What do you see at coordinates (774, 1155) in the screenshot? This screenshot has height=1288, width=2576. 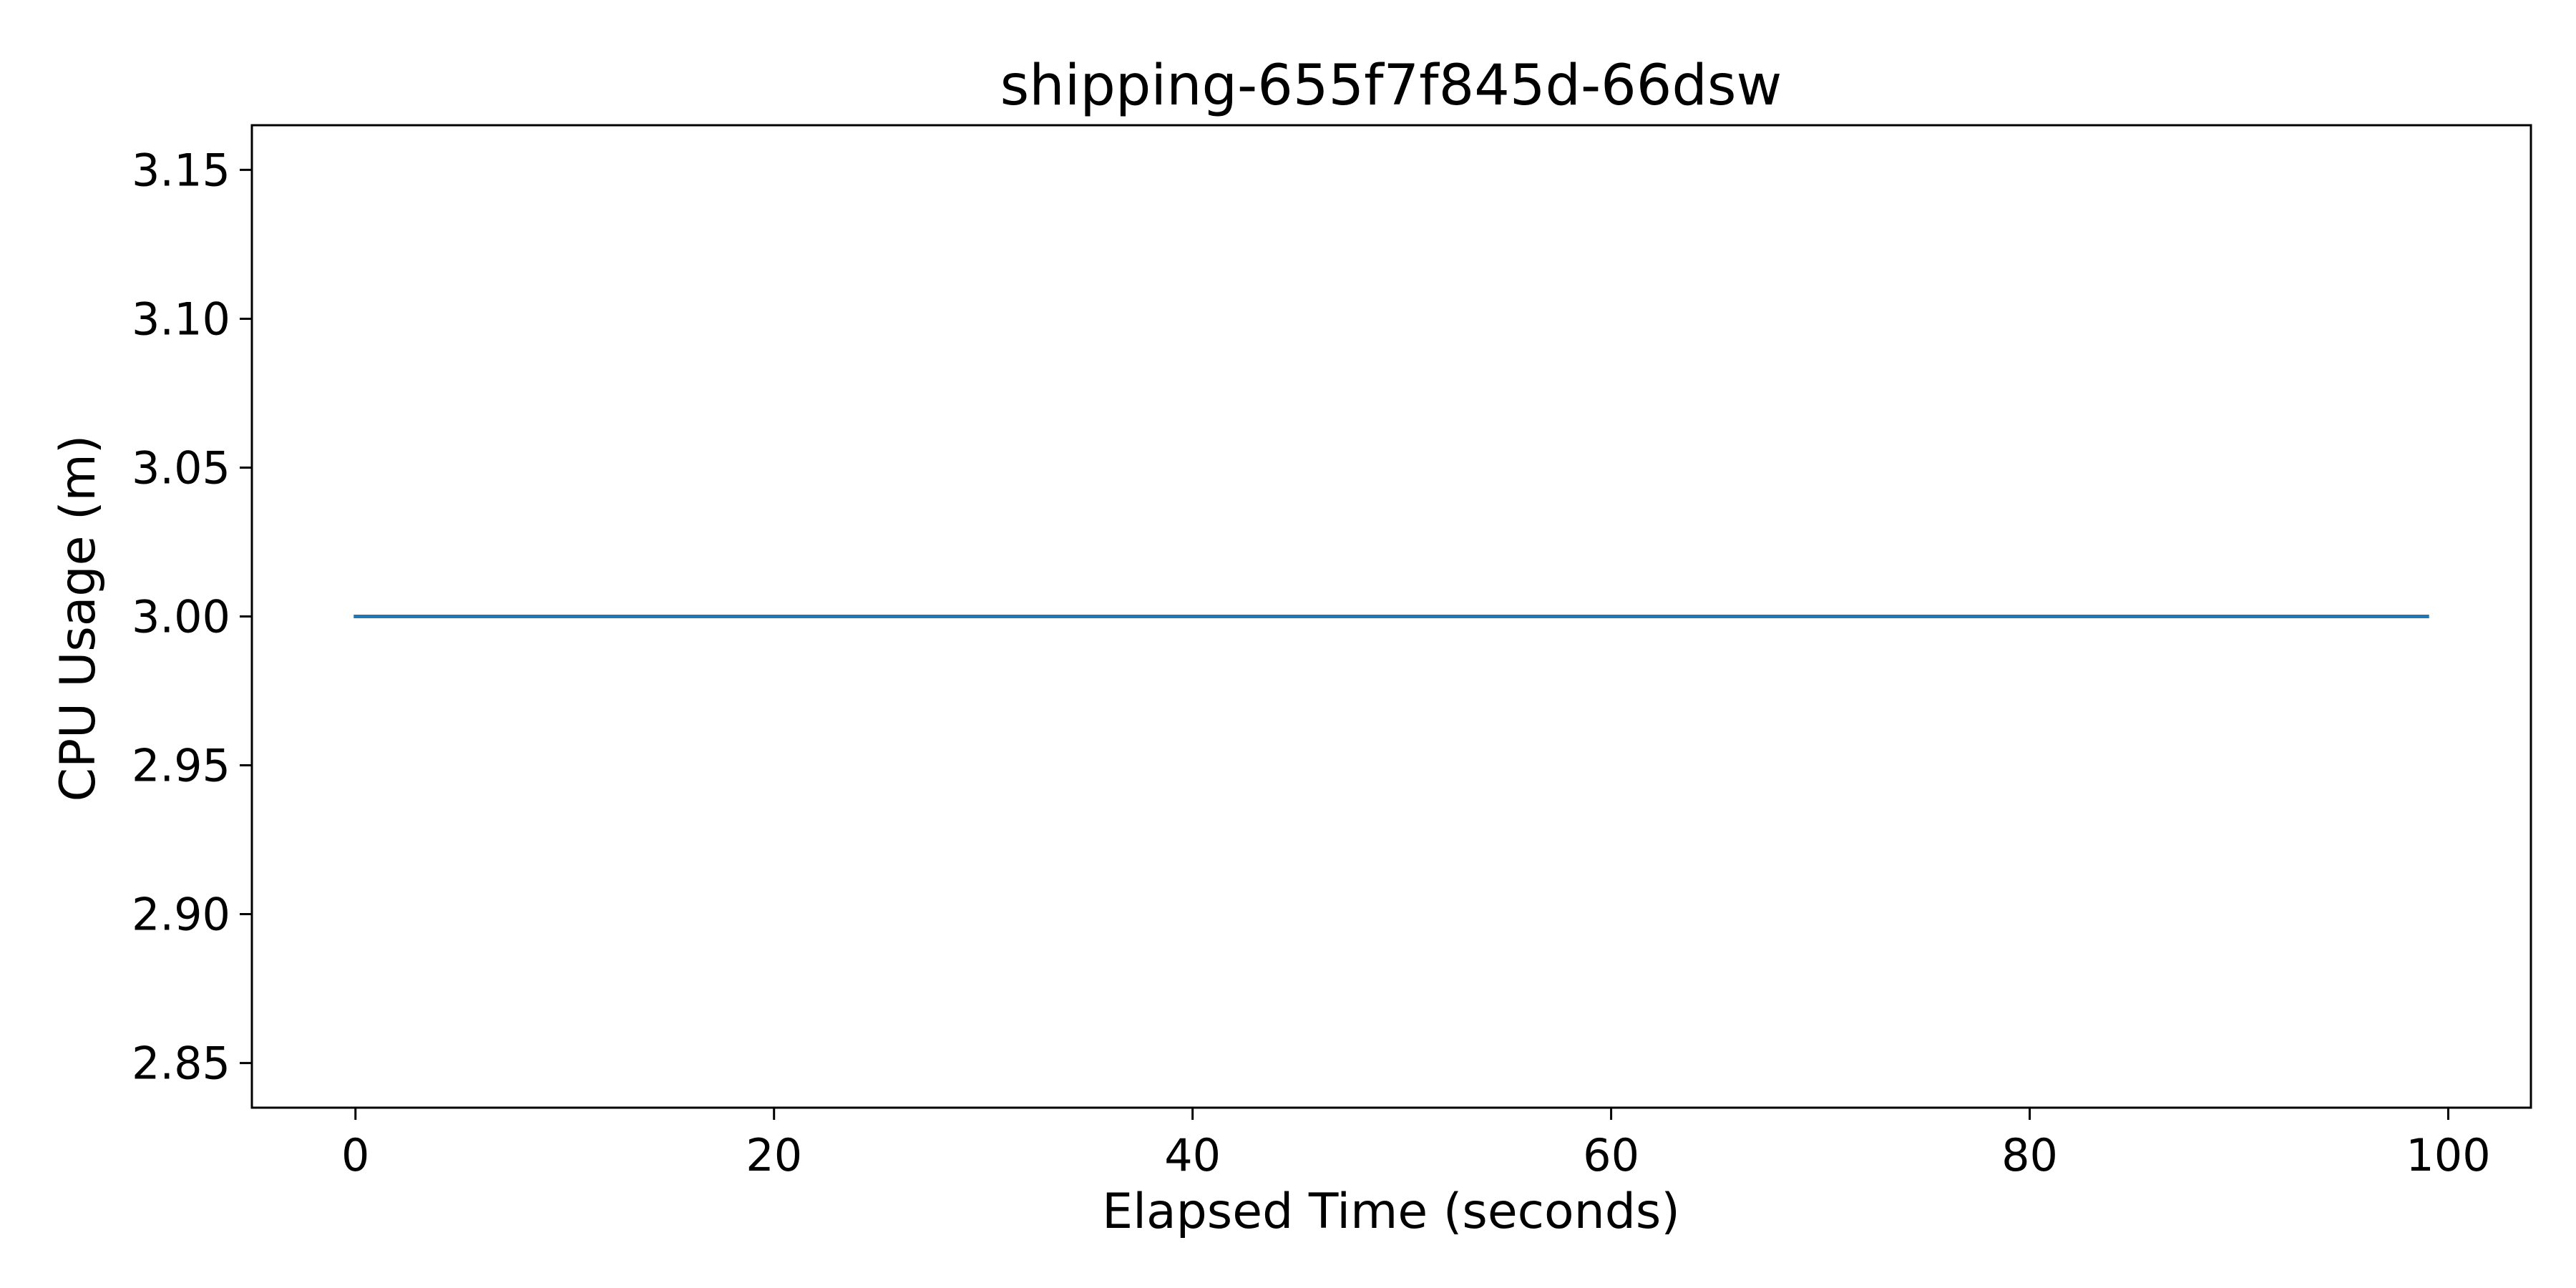 I see `x-tick-label: 20` at bounding box center [774, 1155].